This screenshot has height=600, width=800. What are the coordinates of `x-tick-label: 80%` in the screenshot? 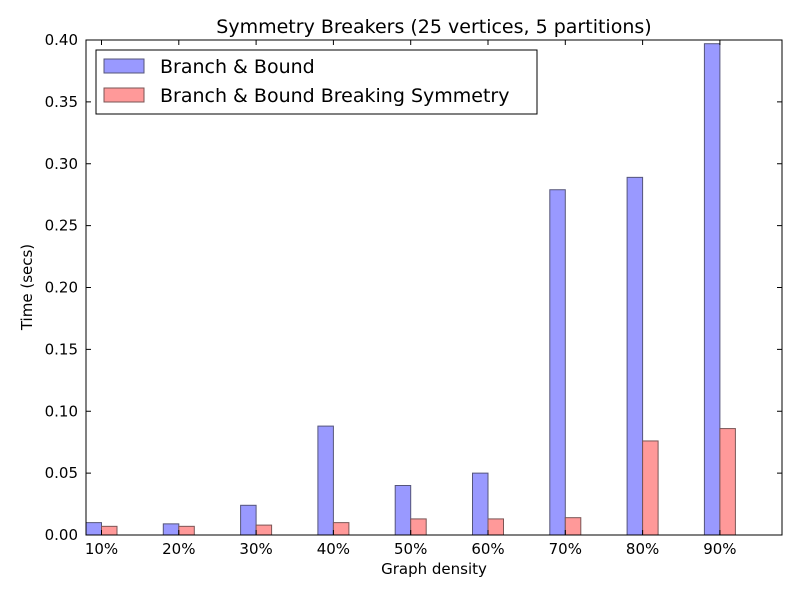 It's located at (642, 549).